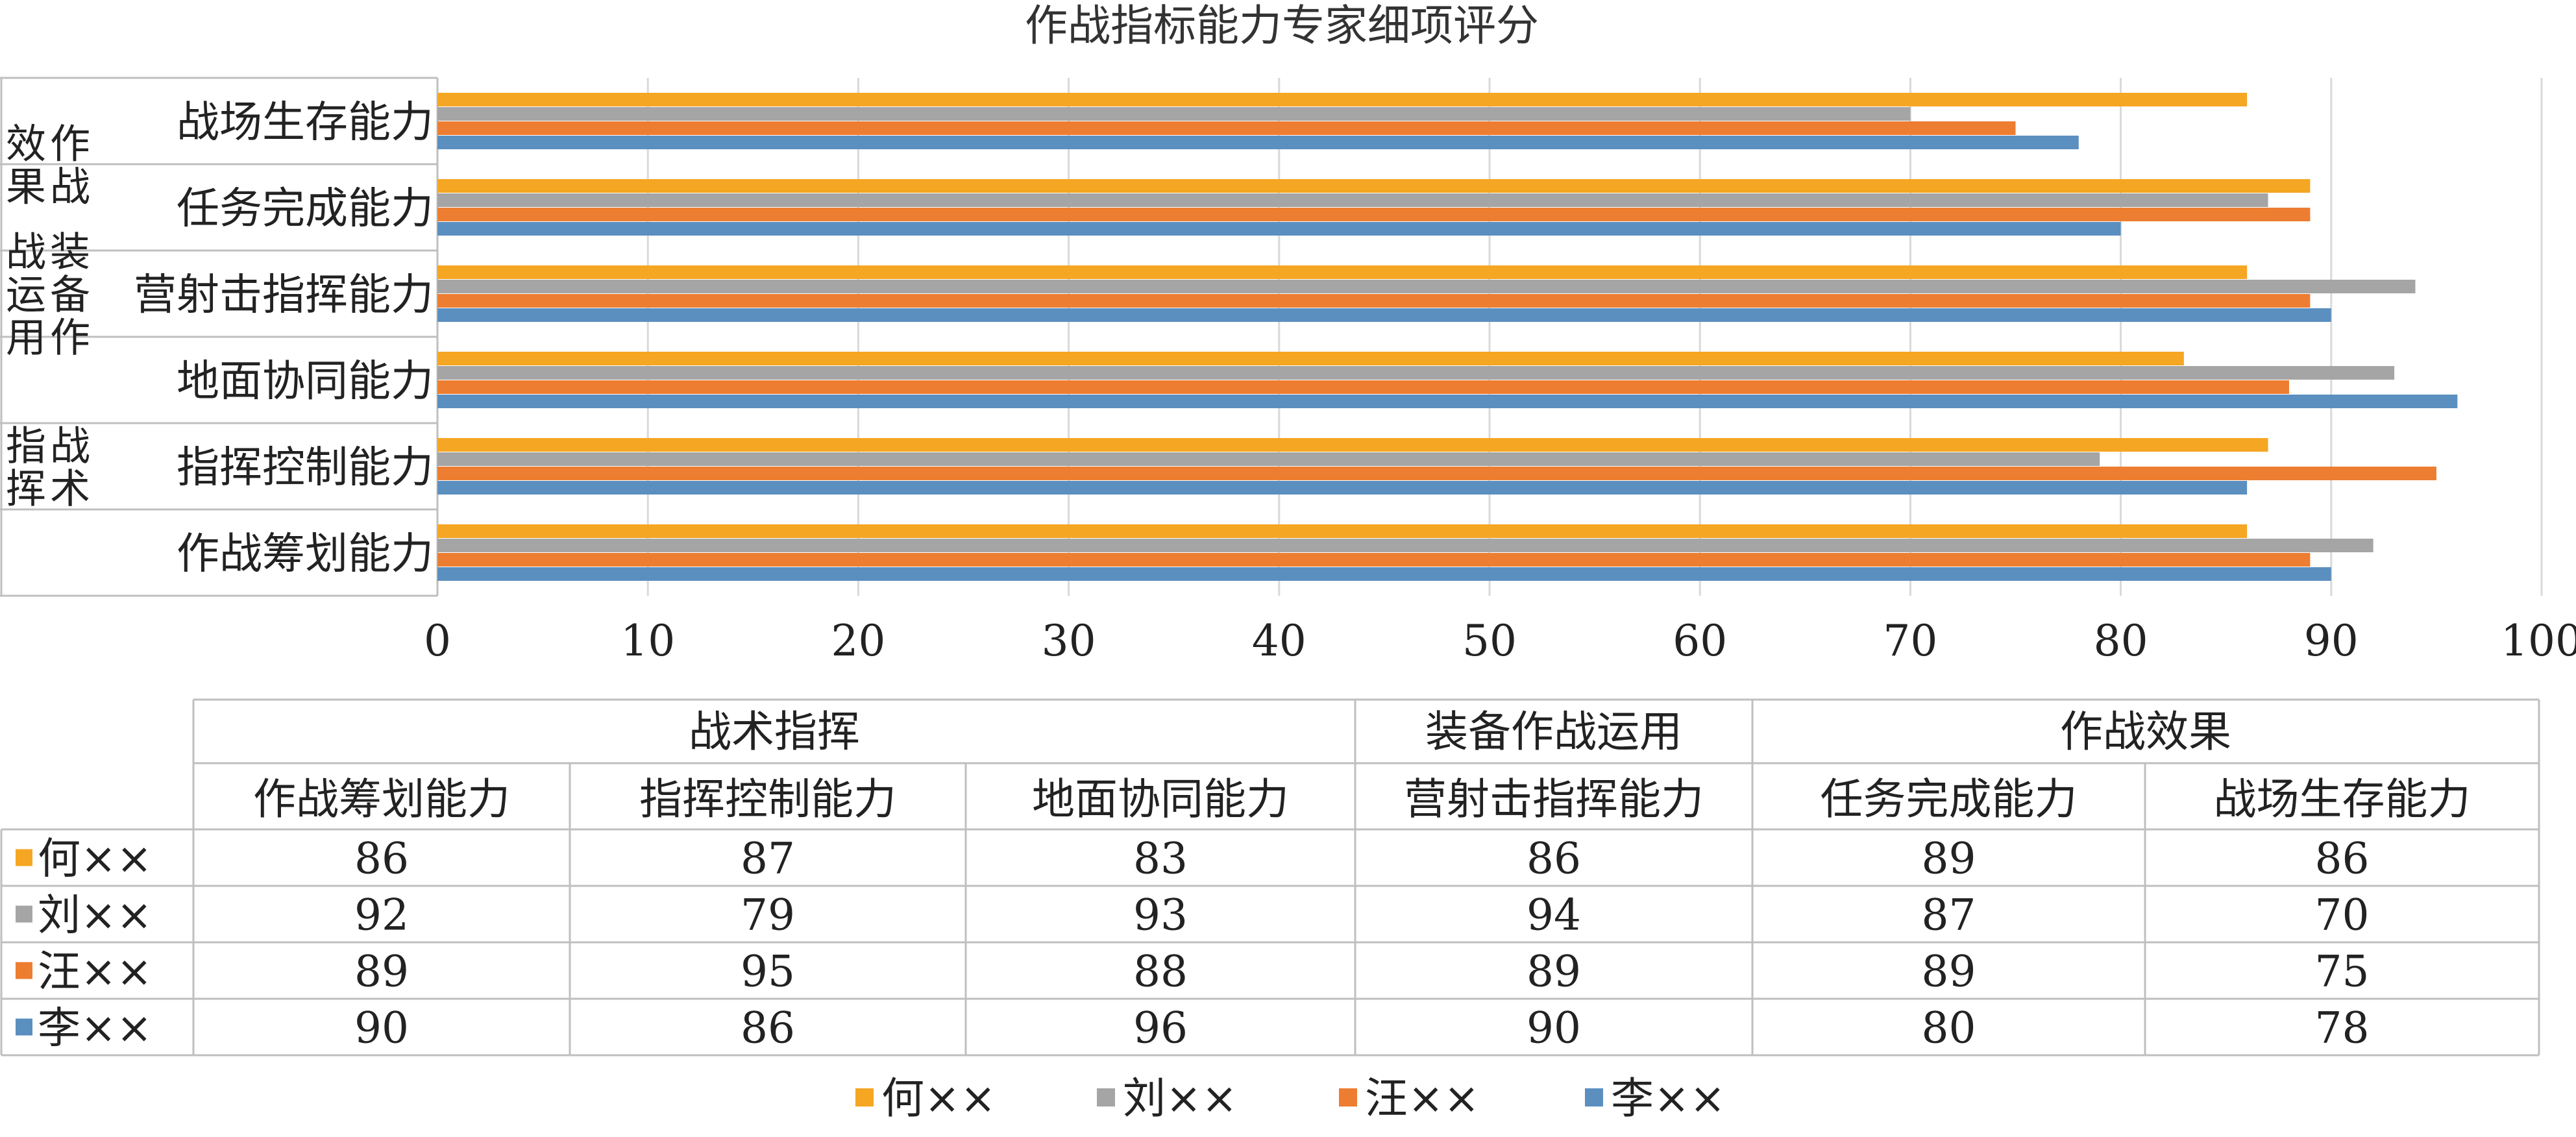 The height and width of the screenshot is (1137, 2576). Describe the element at coordinates (26, 295) in the screenshot. I see `group-label-char: 运` at that location.